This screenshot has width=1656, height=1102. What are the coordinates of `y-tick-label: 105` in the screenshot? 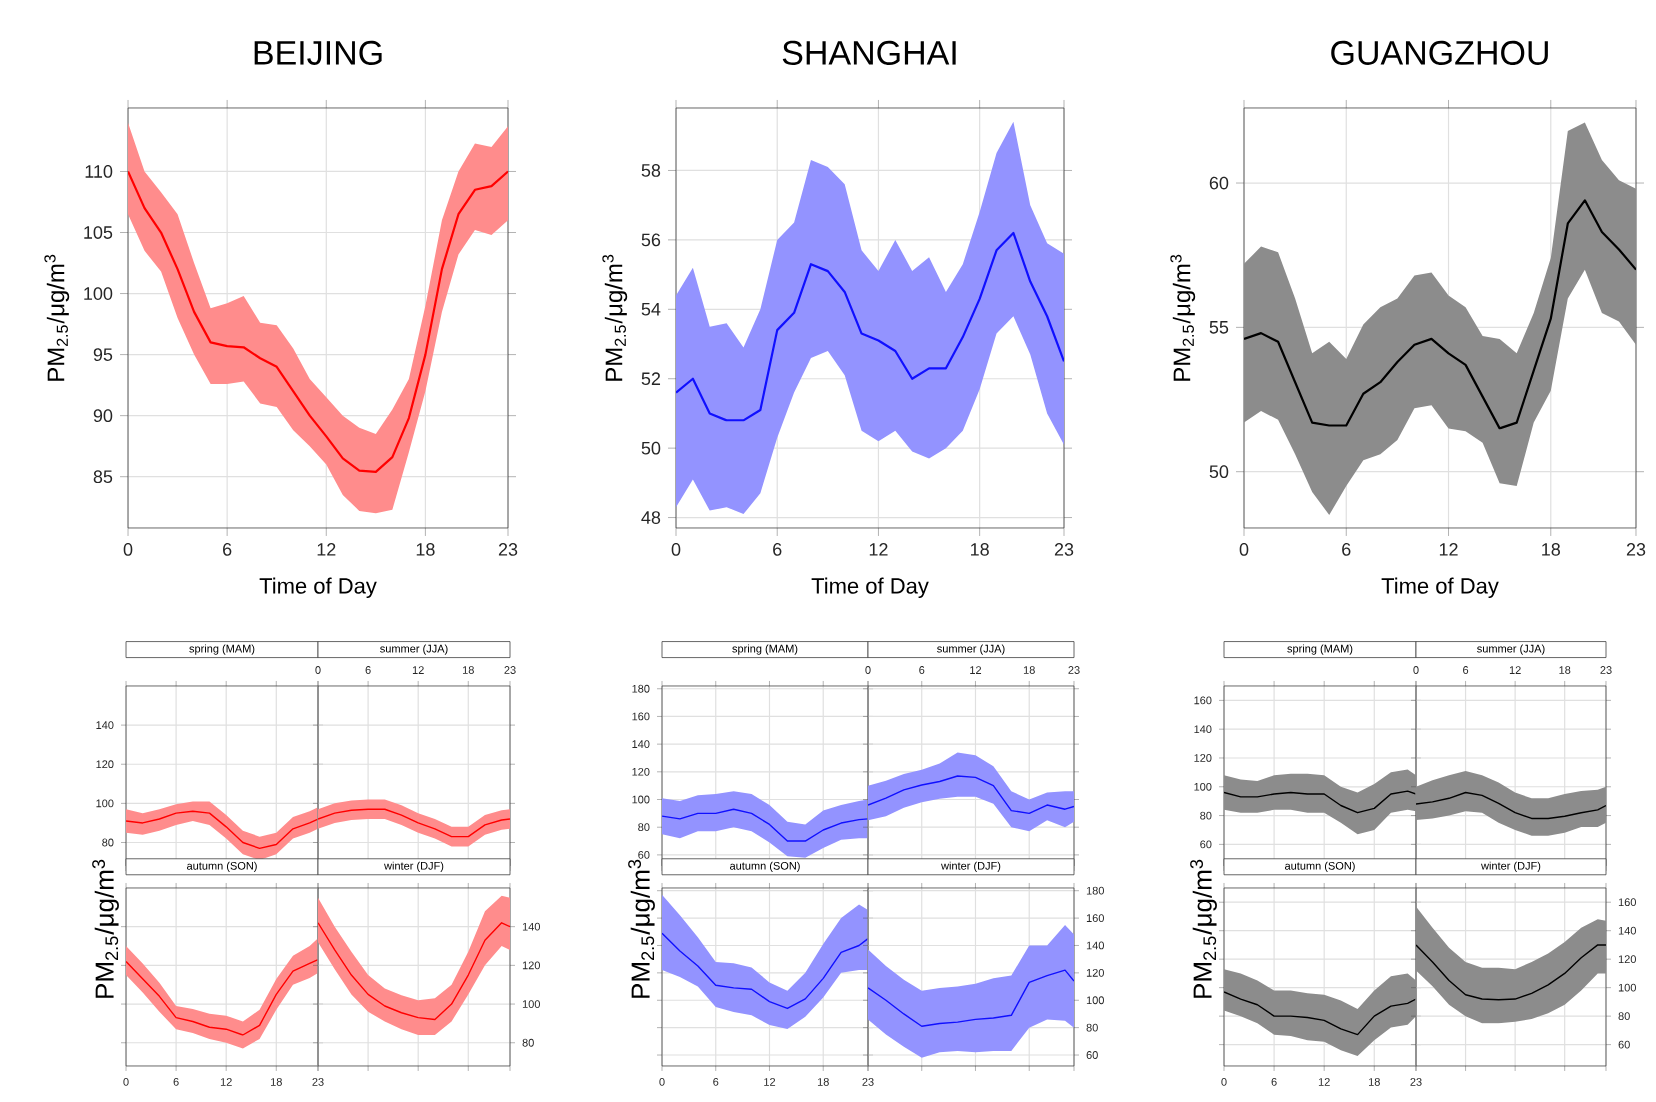 It's located at (98, 232).